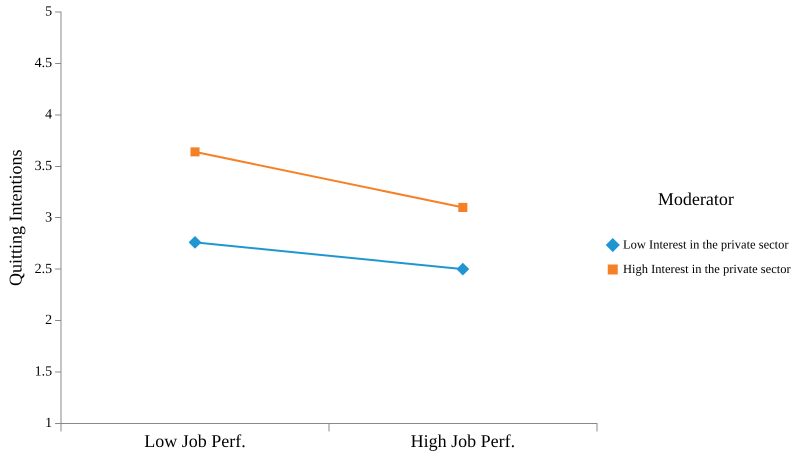  Describe the element at coordinates (706, 244) in the screenshot. I see `legend-label: Low Interest in the private sector` at that location.